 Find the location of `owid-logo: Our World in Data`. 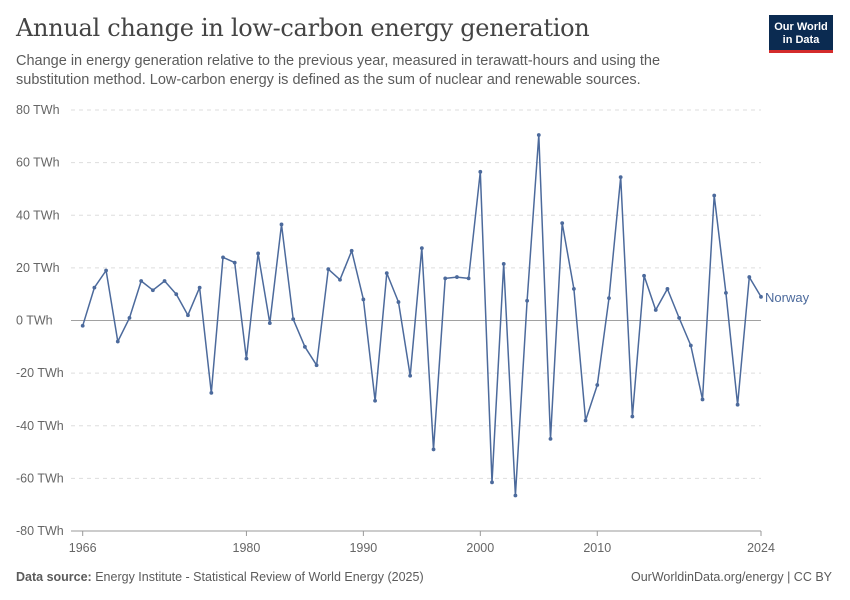

owid-logo: Our World in Data is located at coordinates (801, 34).